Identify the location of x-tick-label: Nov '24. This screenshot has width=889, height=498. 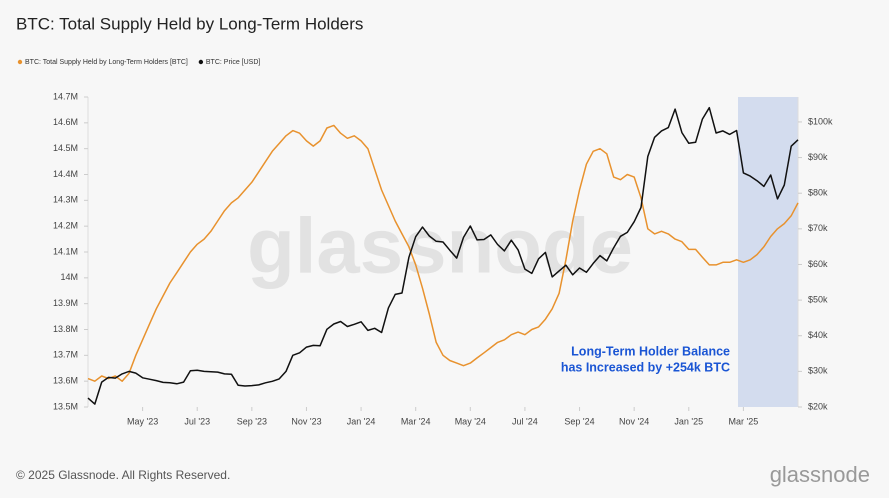
(634, 421).